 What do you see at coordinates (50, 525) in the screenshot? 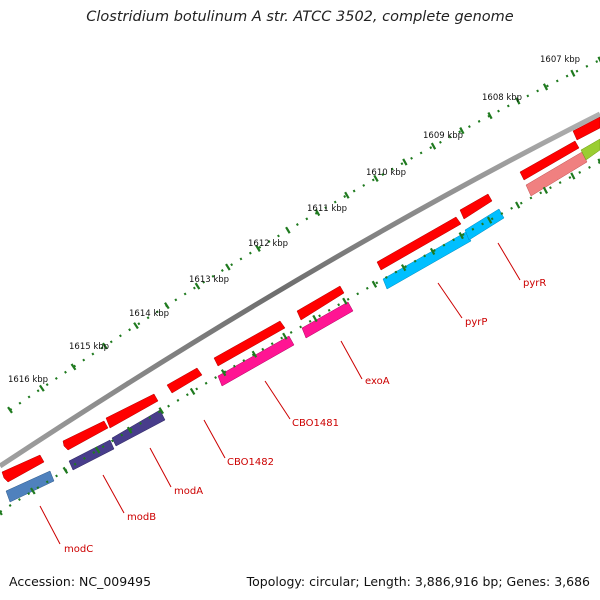
I see `leader-modC` at bounding box center [50, 525].